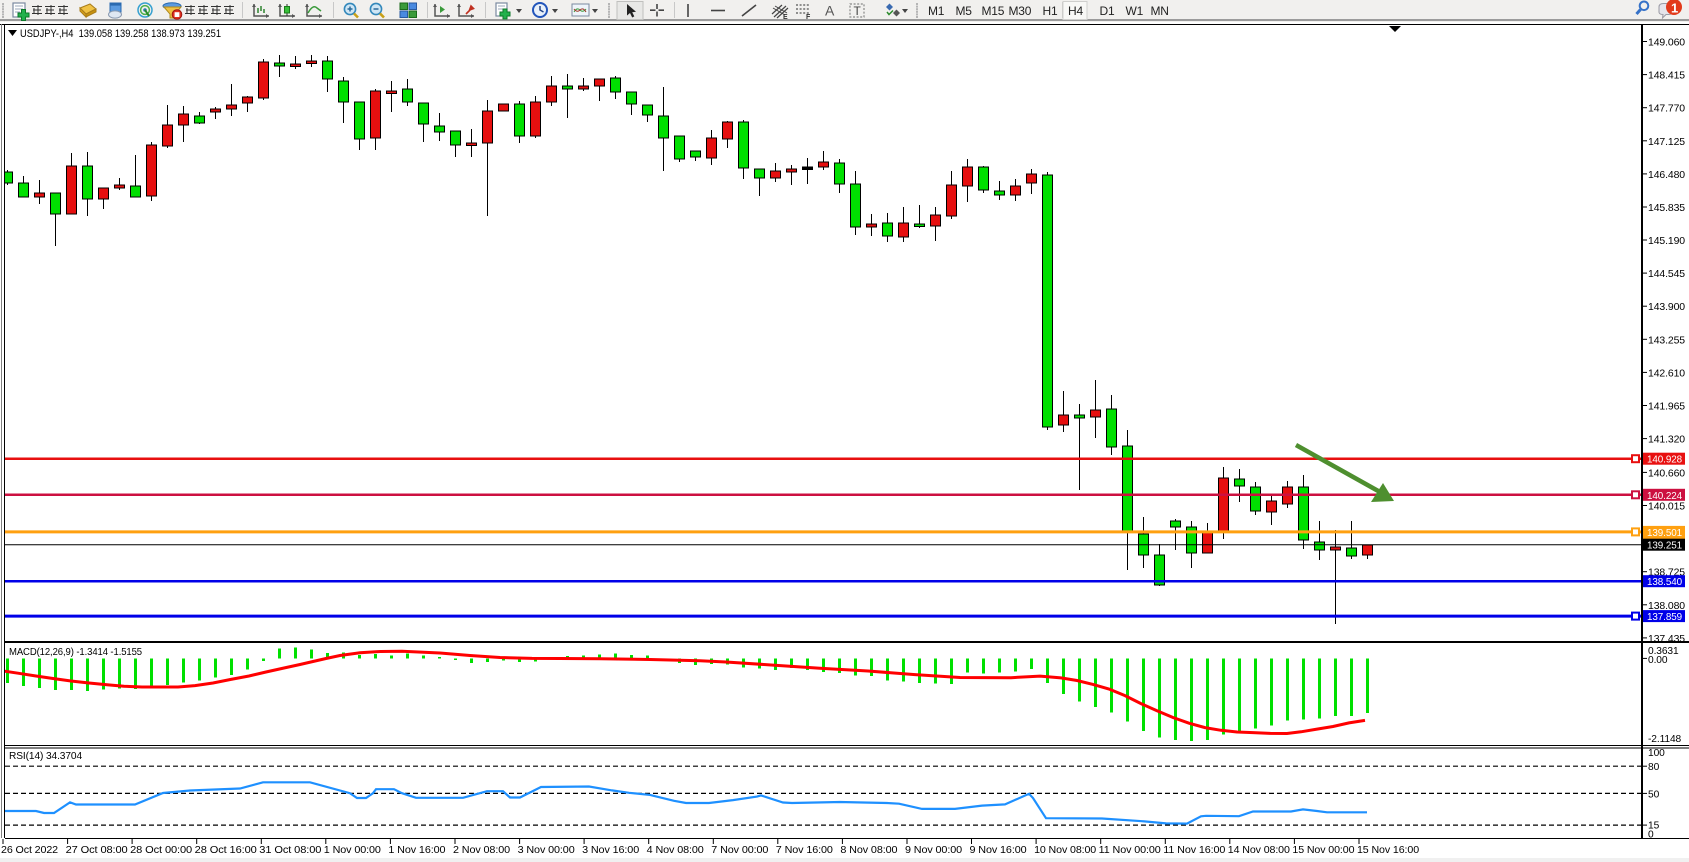 The height and width of the screenshot is (862, 1689). What do you see at coordinates (998, 850) in the screenshot?
I see `svg-text: 9 Nov 16:00` at bounding box center [998, 850].